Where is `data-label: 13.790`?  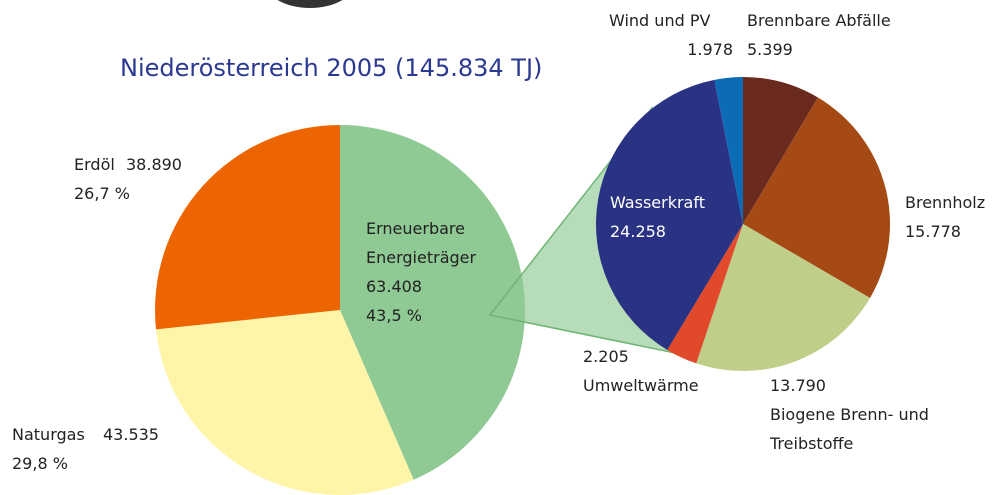
data-label: 13.790 is located at coordinates (798, 385).